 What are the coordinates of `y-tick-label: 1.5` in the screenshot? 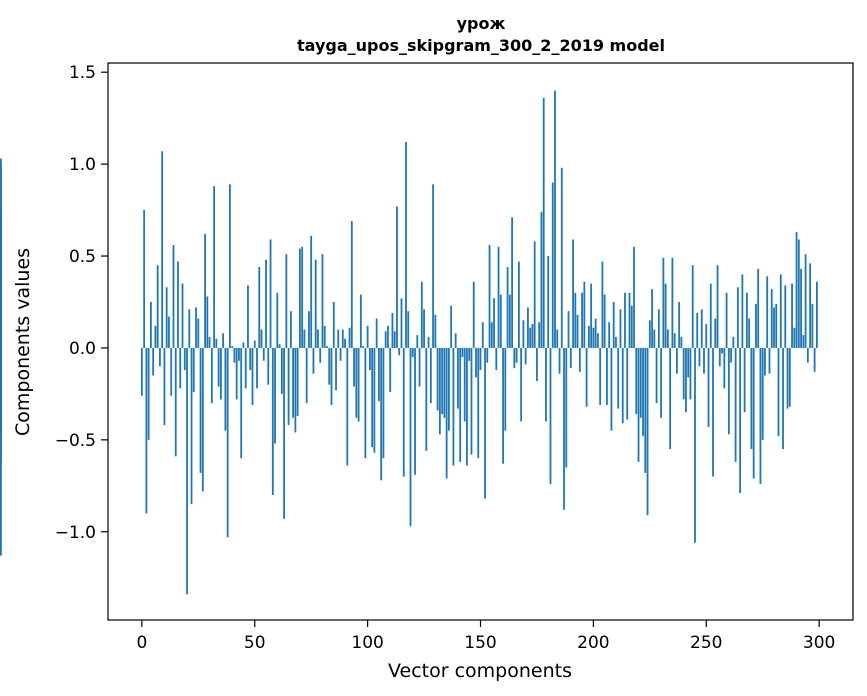 It's located at (82, 73).